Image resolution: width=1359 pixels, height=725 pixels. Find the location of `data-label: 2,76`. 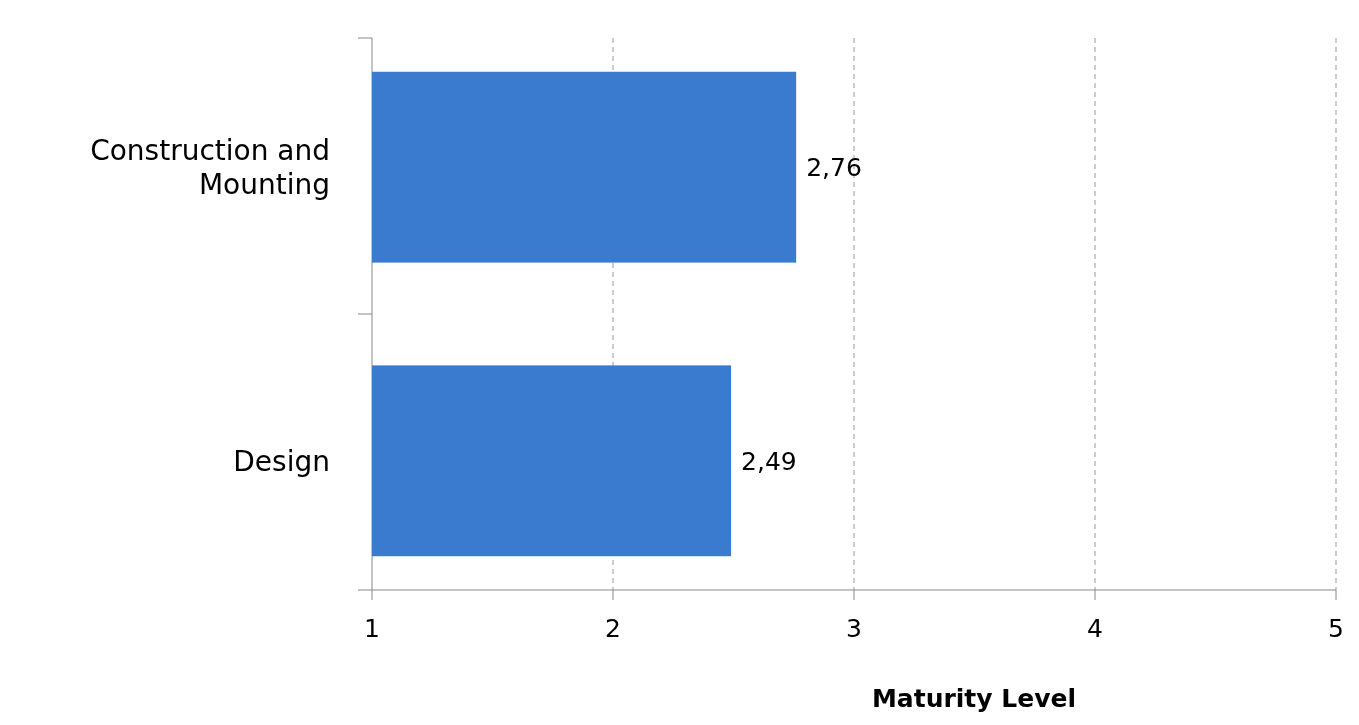

data-label: 2,76 is located at coordinates (834, 168).